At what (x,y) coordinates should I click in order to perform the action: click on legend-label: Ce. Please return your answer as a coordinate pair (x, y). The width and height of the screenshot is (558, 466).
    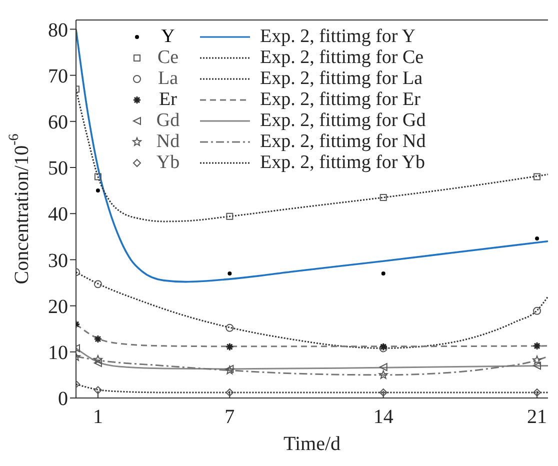
    Looking at the image, I should click on (168, 57).